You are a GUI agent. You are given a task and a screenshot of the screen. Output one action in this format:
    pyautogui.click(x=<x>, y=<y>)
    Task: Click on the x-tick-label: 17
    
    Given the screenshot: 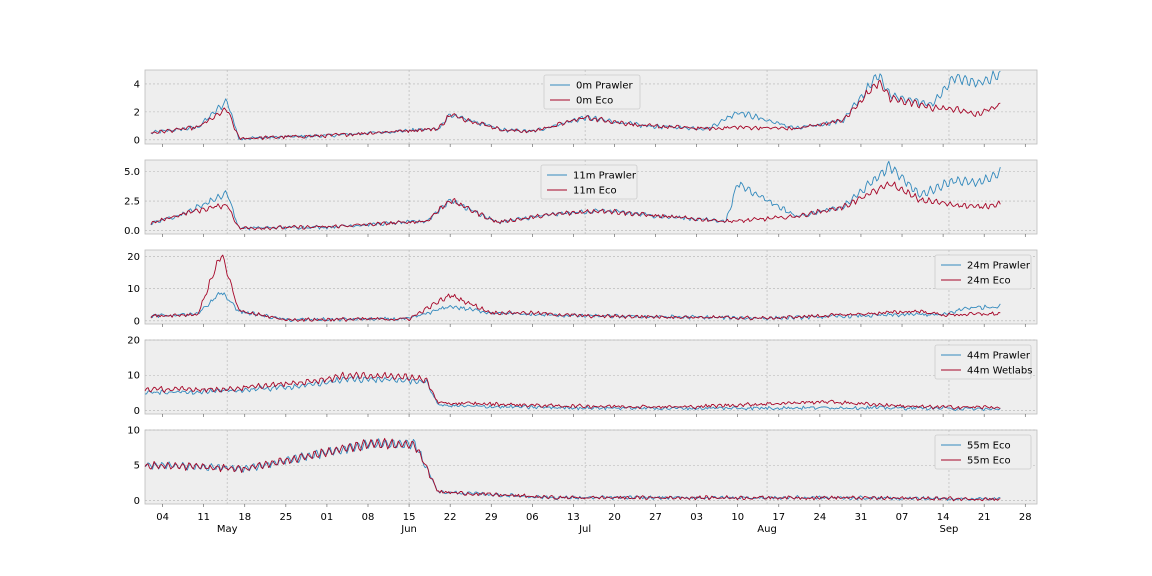 What is the action you would take?
    pyautogui.click(x=778, y=517)
    